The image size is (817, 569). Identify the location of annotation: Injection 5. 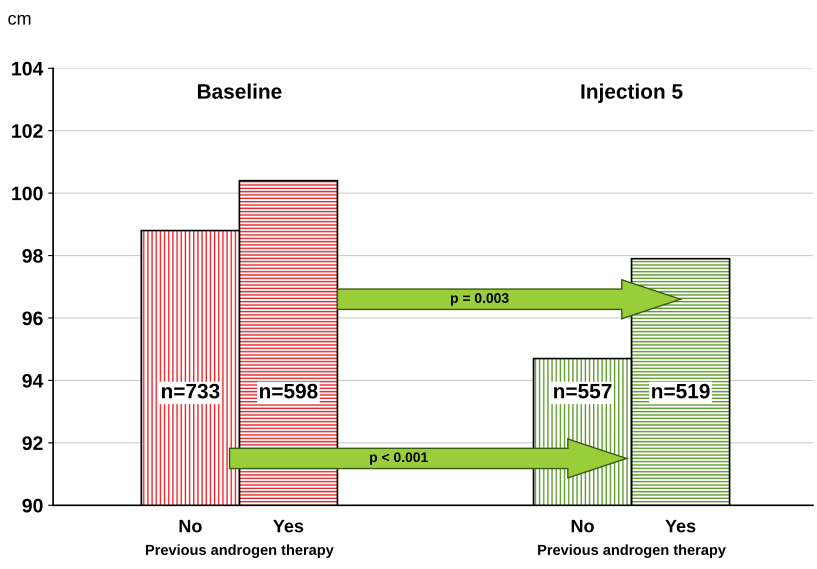
(631, 93).